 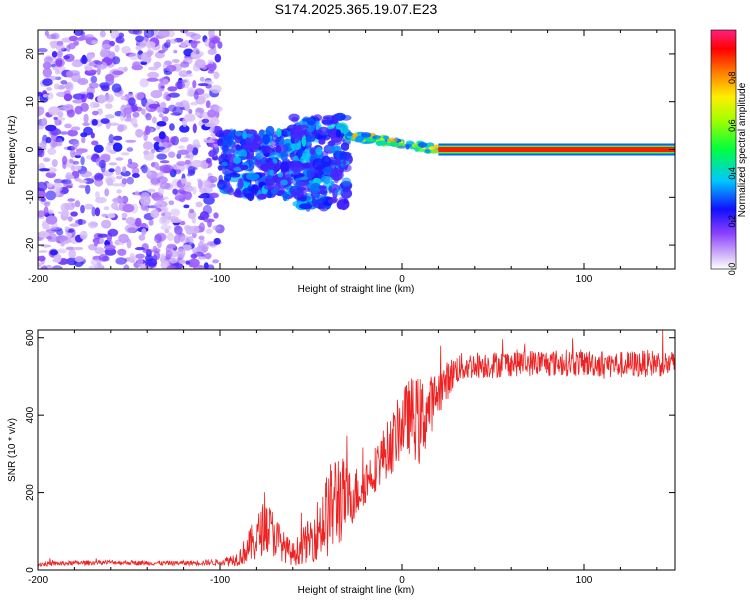 I want to click on heatmap-ytick-label: 0, so click(x=30, y=149).